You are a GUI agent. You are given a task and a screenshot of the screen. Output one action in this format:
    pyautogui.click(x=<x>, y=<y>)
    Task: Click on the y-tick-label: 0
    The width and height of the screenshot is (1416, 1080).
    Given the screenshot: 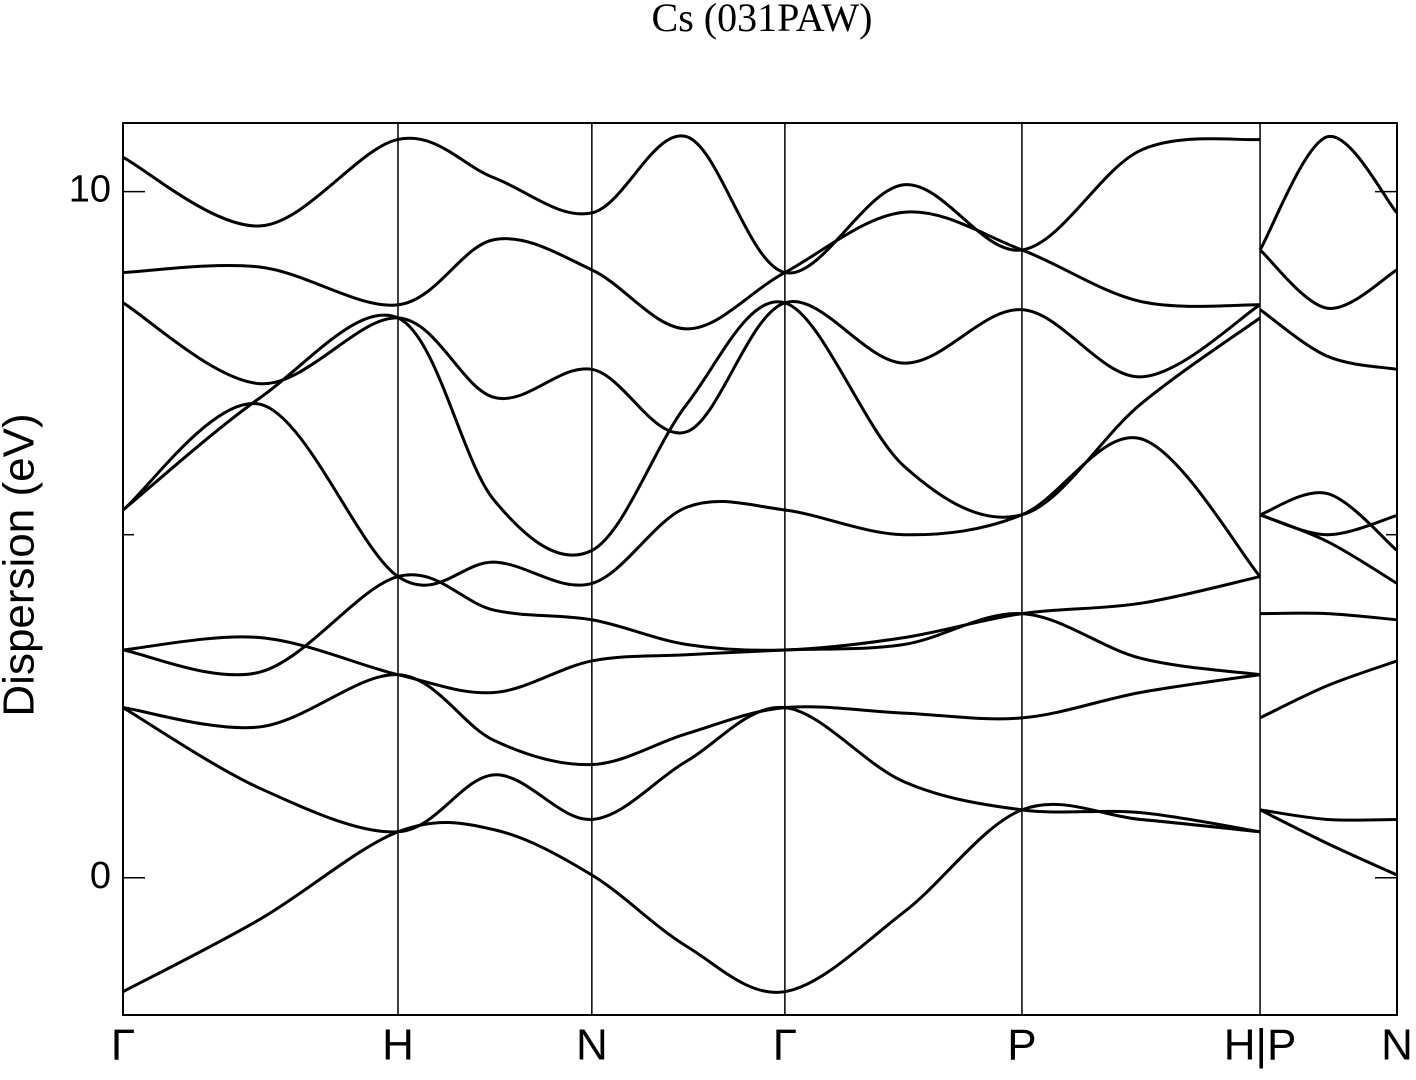 What is the action you would take?
    pyautogui.click(x=100, y=876)
    